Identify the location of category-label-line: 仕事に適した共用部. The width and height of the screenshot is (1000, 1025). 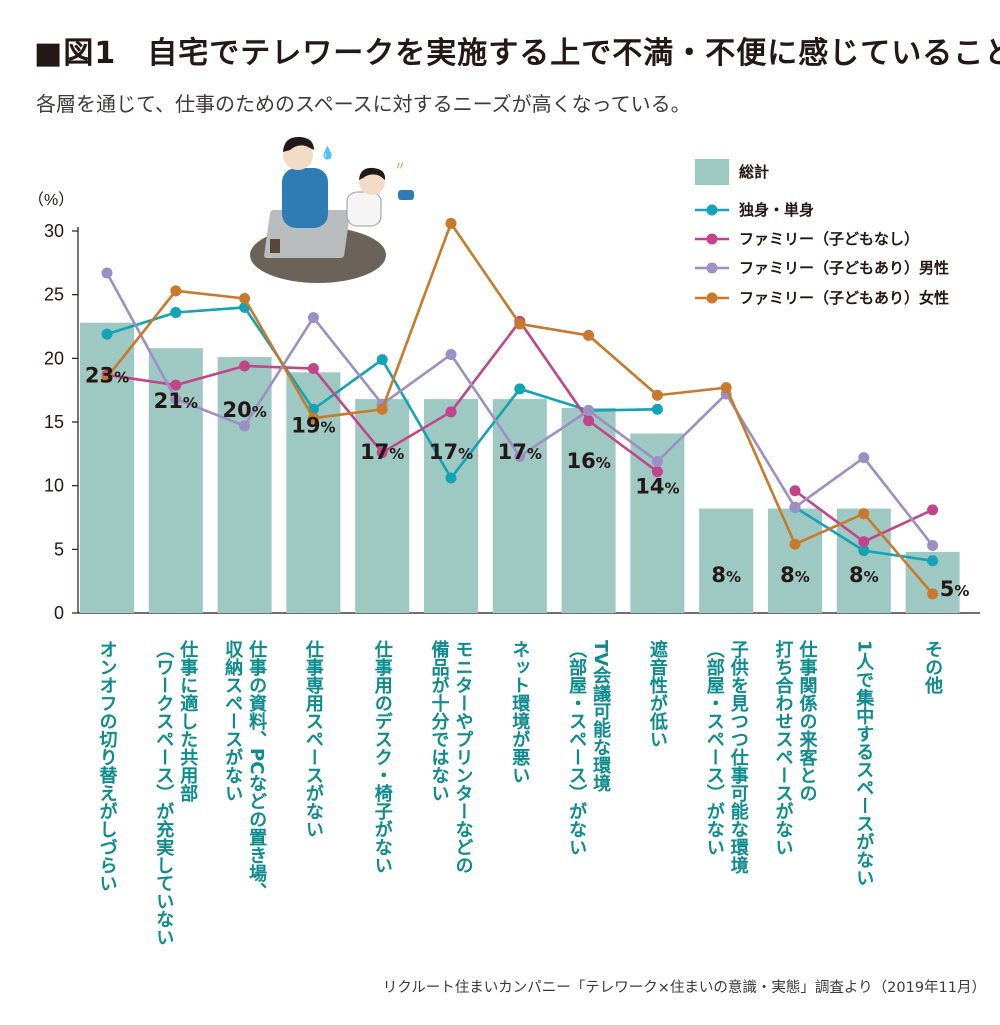
(188, 721).